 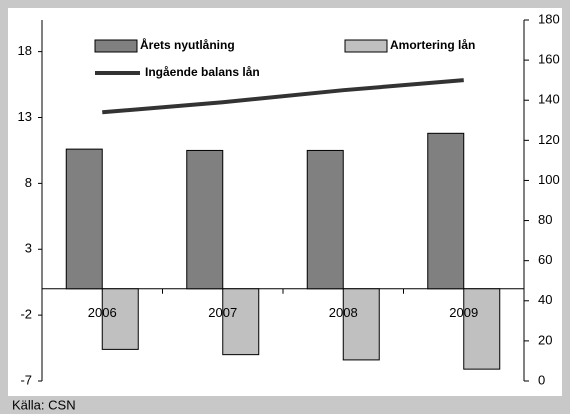 What do you see at coordinates (25, 116) in the screenshot?
I see `y-tick-label: 13` at bounding box center [25, 116].